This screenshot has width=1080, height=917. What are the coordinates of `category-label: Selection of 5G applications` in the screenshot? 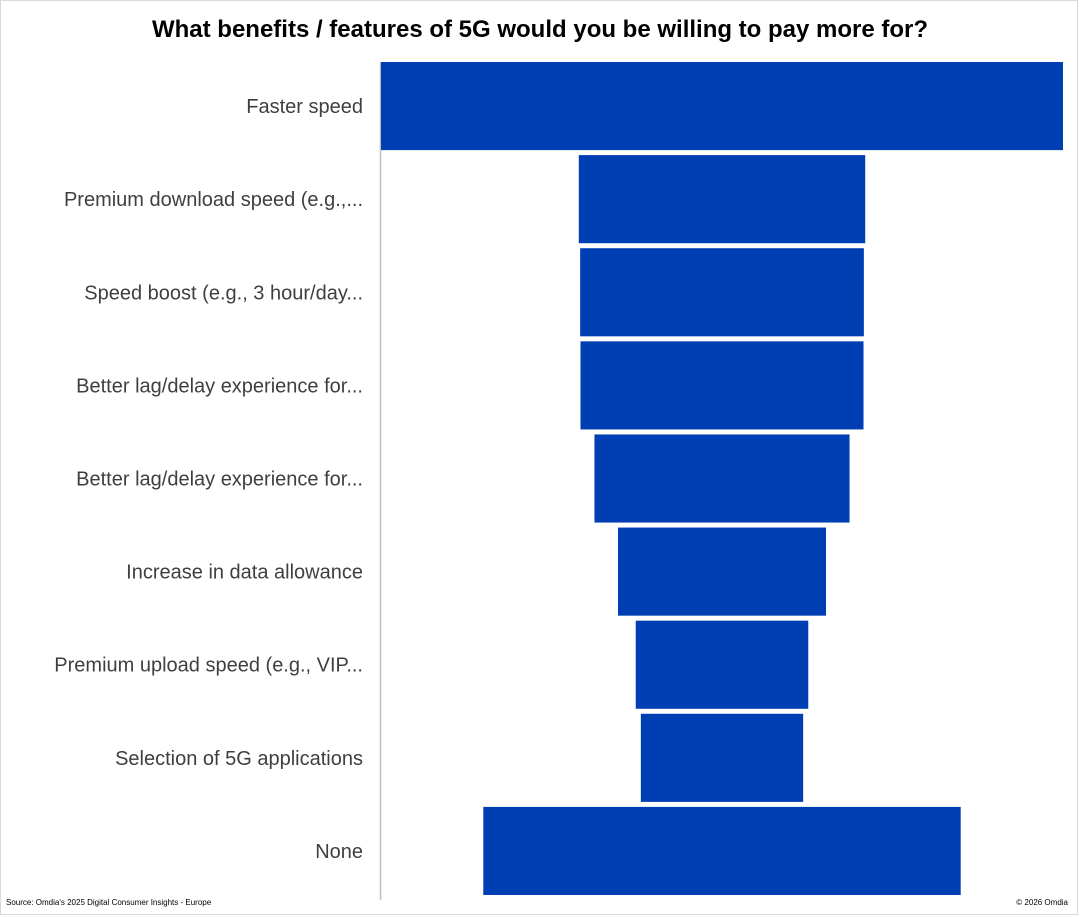 It's located at (239, 759).